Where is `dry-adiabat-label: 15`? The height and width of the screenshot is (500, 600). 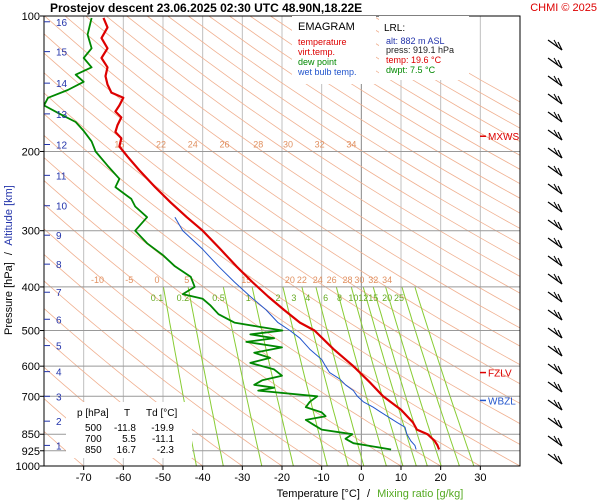 dry-adiabat-label: 15 is located at coordinates (246, 280).